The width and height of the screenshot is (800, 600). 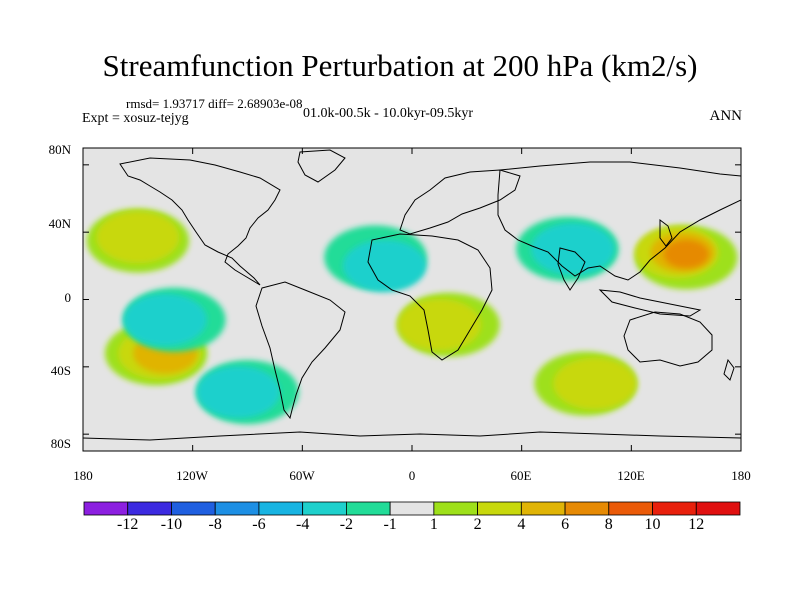 What do you see at coordinates (83, 475) in the screenshot?
I see `lon-label-180w: 180` at bounding box center [83, 475].